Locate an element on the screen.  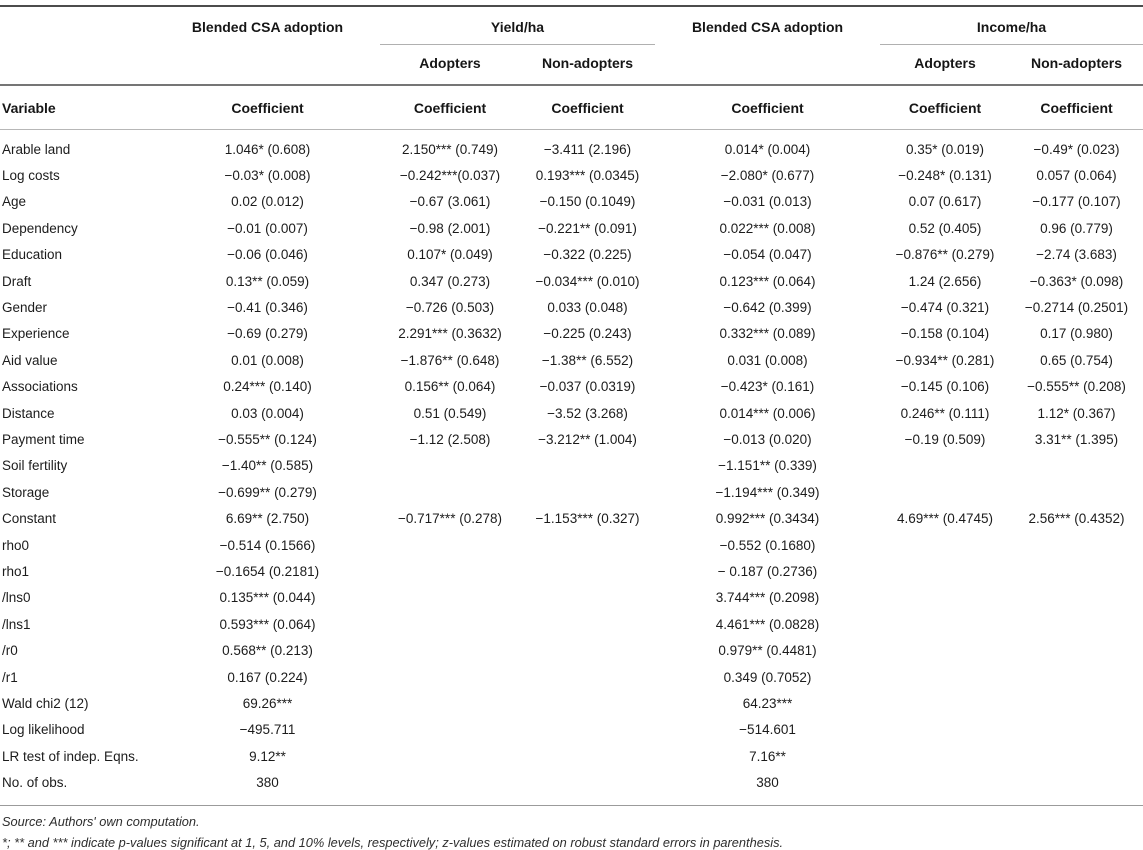
cell-income-non-adopters: 1.12* (0.367) is located at coordinates (1076, 413).